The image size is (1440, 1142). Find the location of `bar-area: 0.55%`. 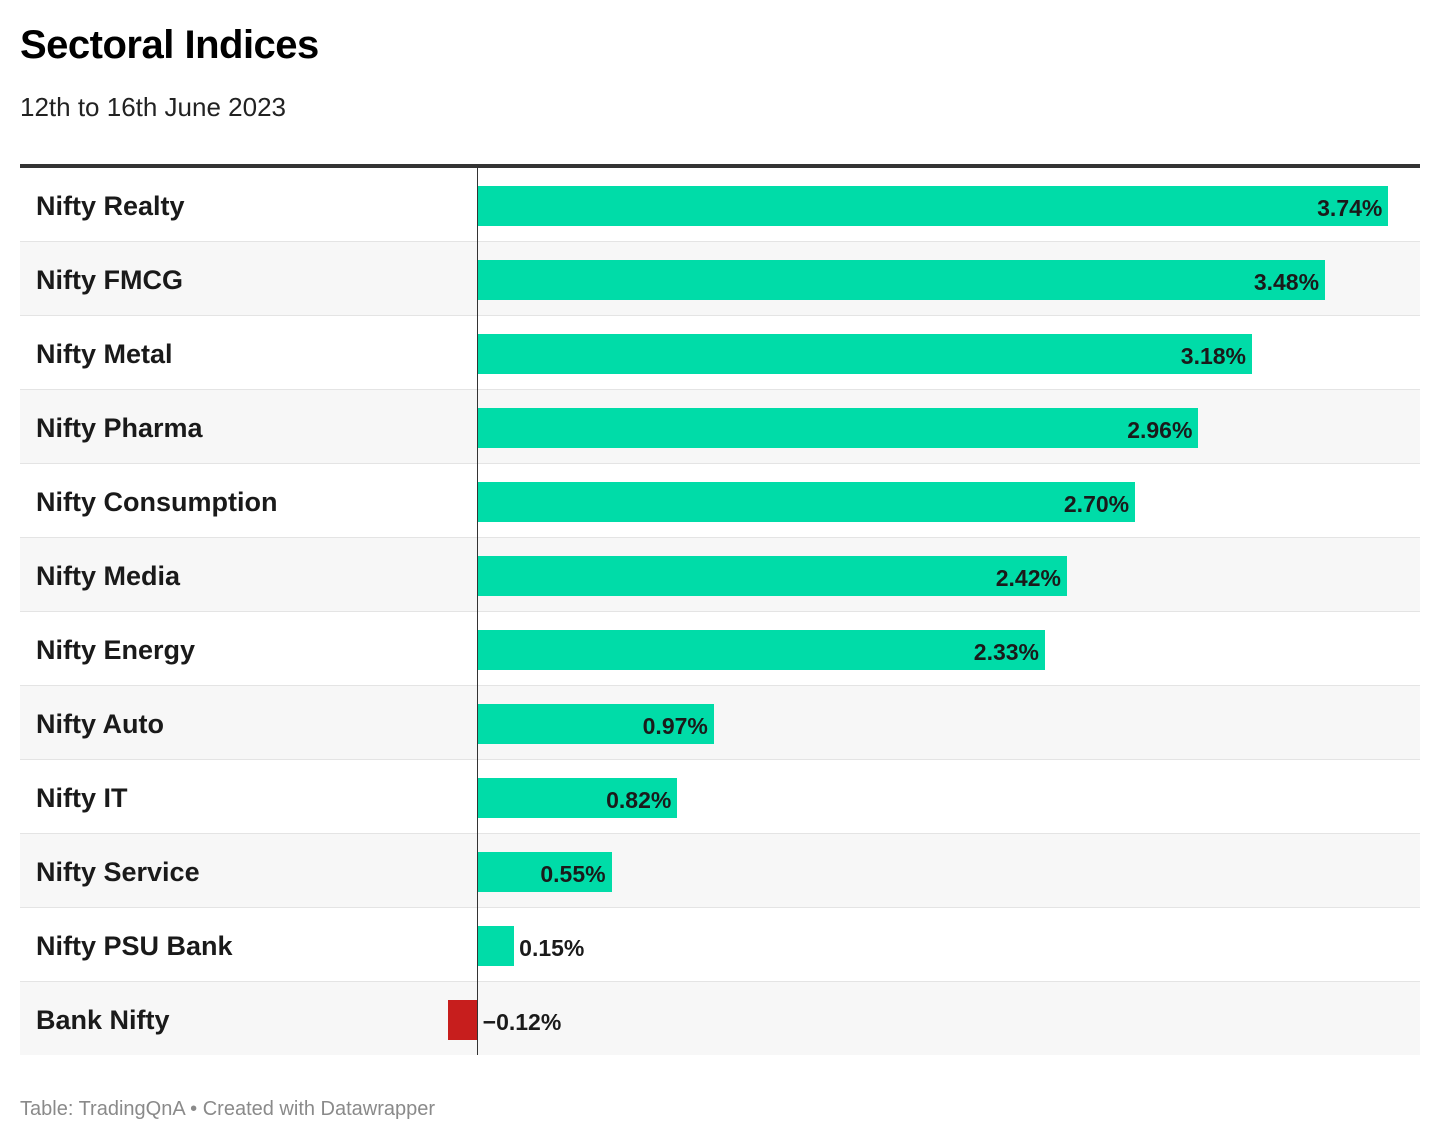

bar-area: 0.55% is located at coordinates (933, 870).